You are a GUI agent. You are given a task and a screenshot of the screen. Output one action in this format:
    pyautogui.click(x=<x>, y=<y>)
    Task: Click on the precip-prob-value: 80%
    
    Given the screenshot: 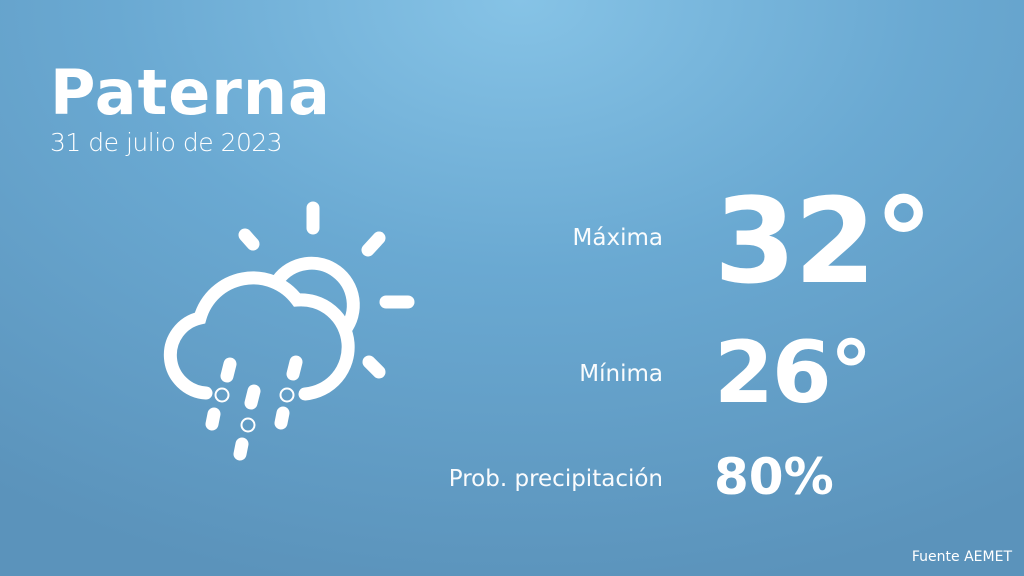 What is the action you would take?
    pyautogui.click(x=774, y=477)
    